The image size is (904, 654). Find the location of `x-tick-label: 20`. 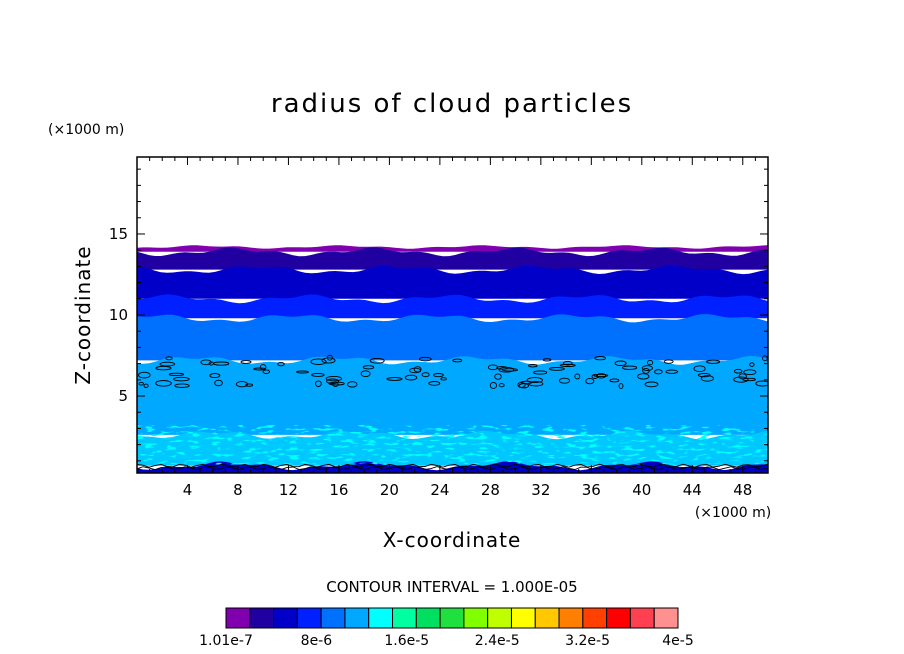

x-tick-label: 20 is located at coordinates (389, 490).